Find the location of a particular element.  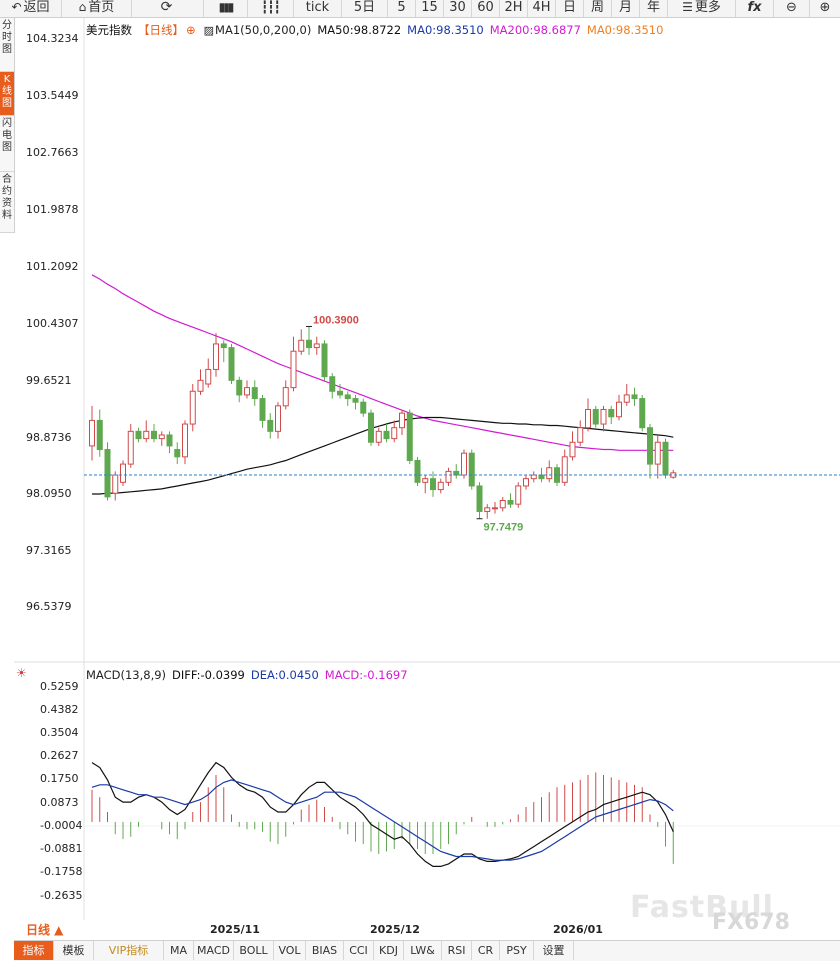

tab-lw: LW& is located at coordinates (423, 950).